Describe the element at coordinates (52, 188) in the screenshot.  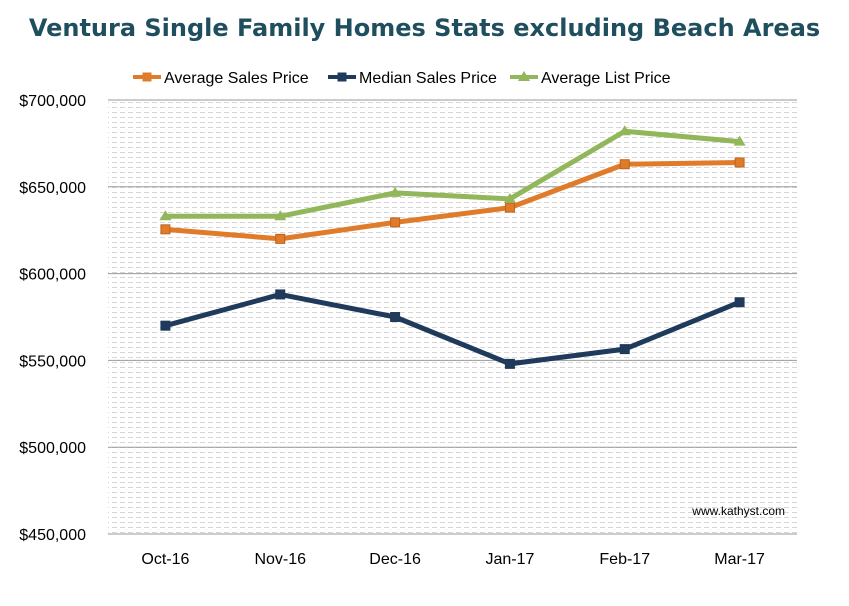
I see `y-tick-label: $650,000` at that location.